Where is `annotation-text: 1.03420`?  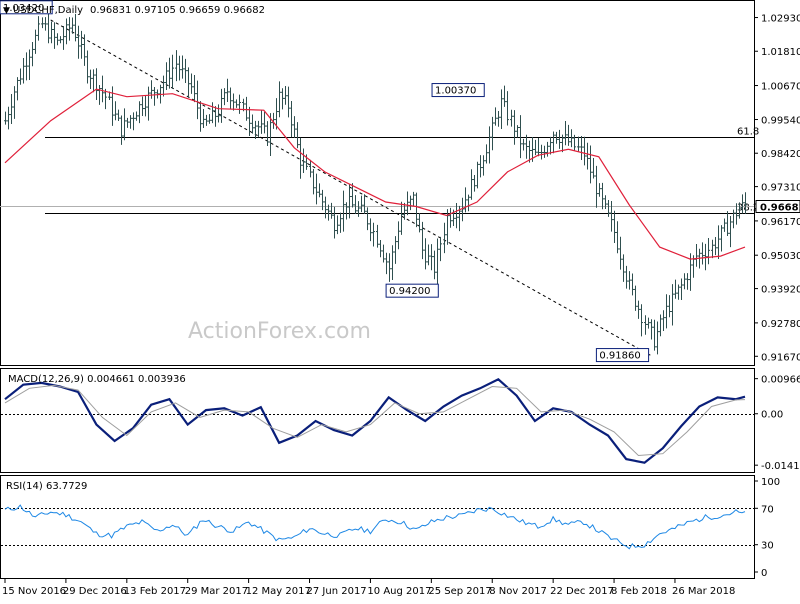
annotation-text: 1.03420 is located at coordinates (23, 8).